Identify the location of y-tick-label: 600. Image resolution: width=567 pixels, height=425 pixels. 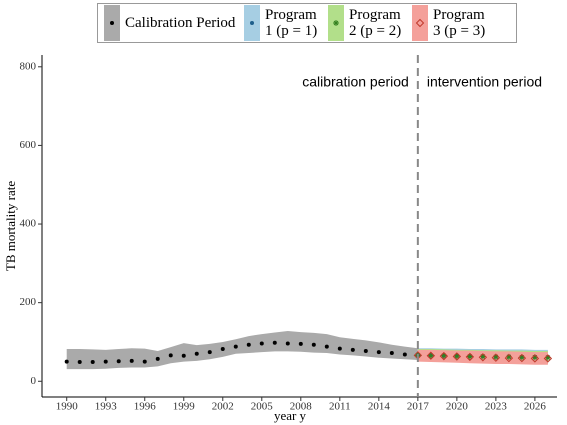
(28, 145).